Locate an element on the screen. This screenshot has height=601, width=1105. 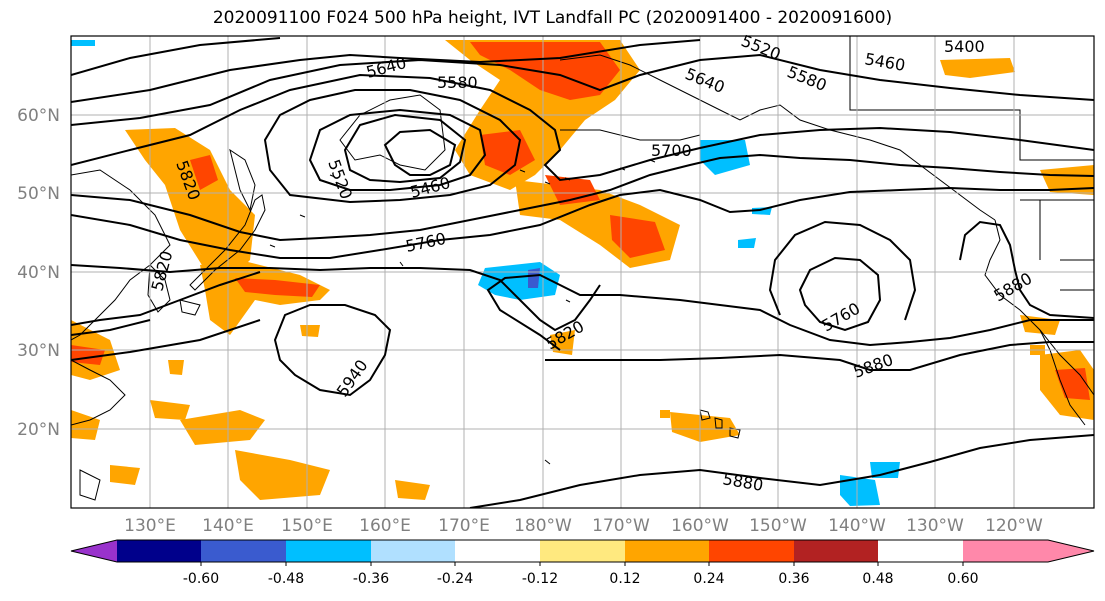
lat-label-30n: 30°N is located at coordinates (38, 351).